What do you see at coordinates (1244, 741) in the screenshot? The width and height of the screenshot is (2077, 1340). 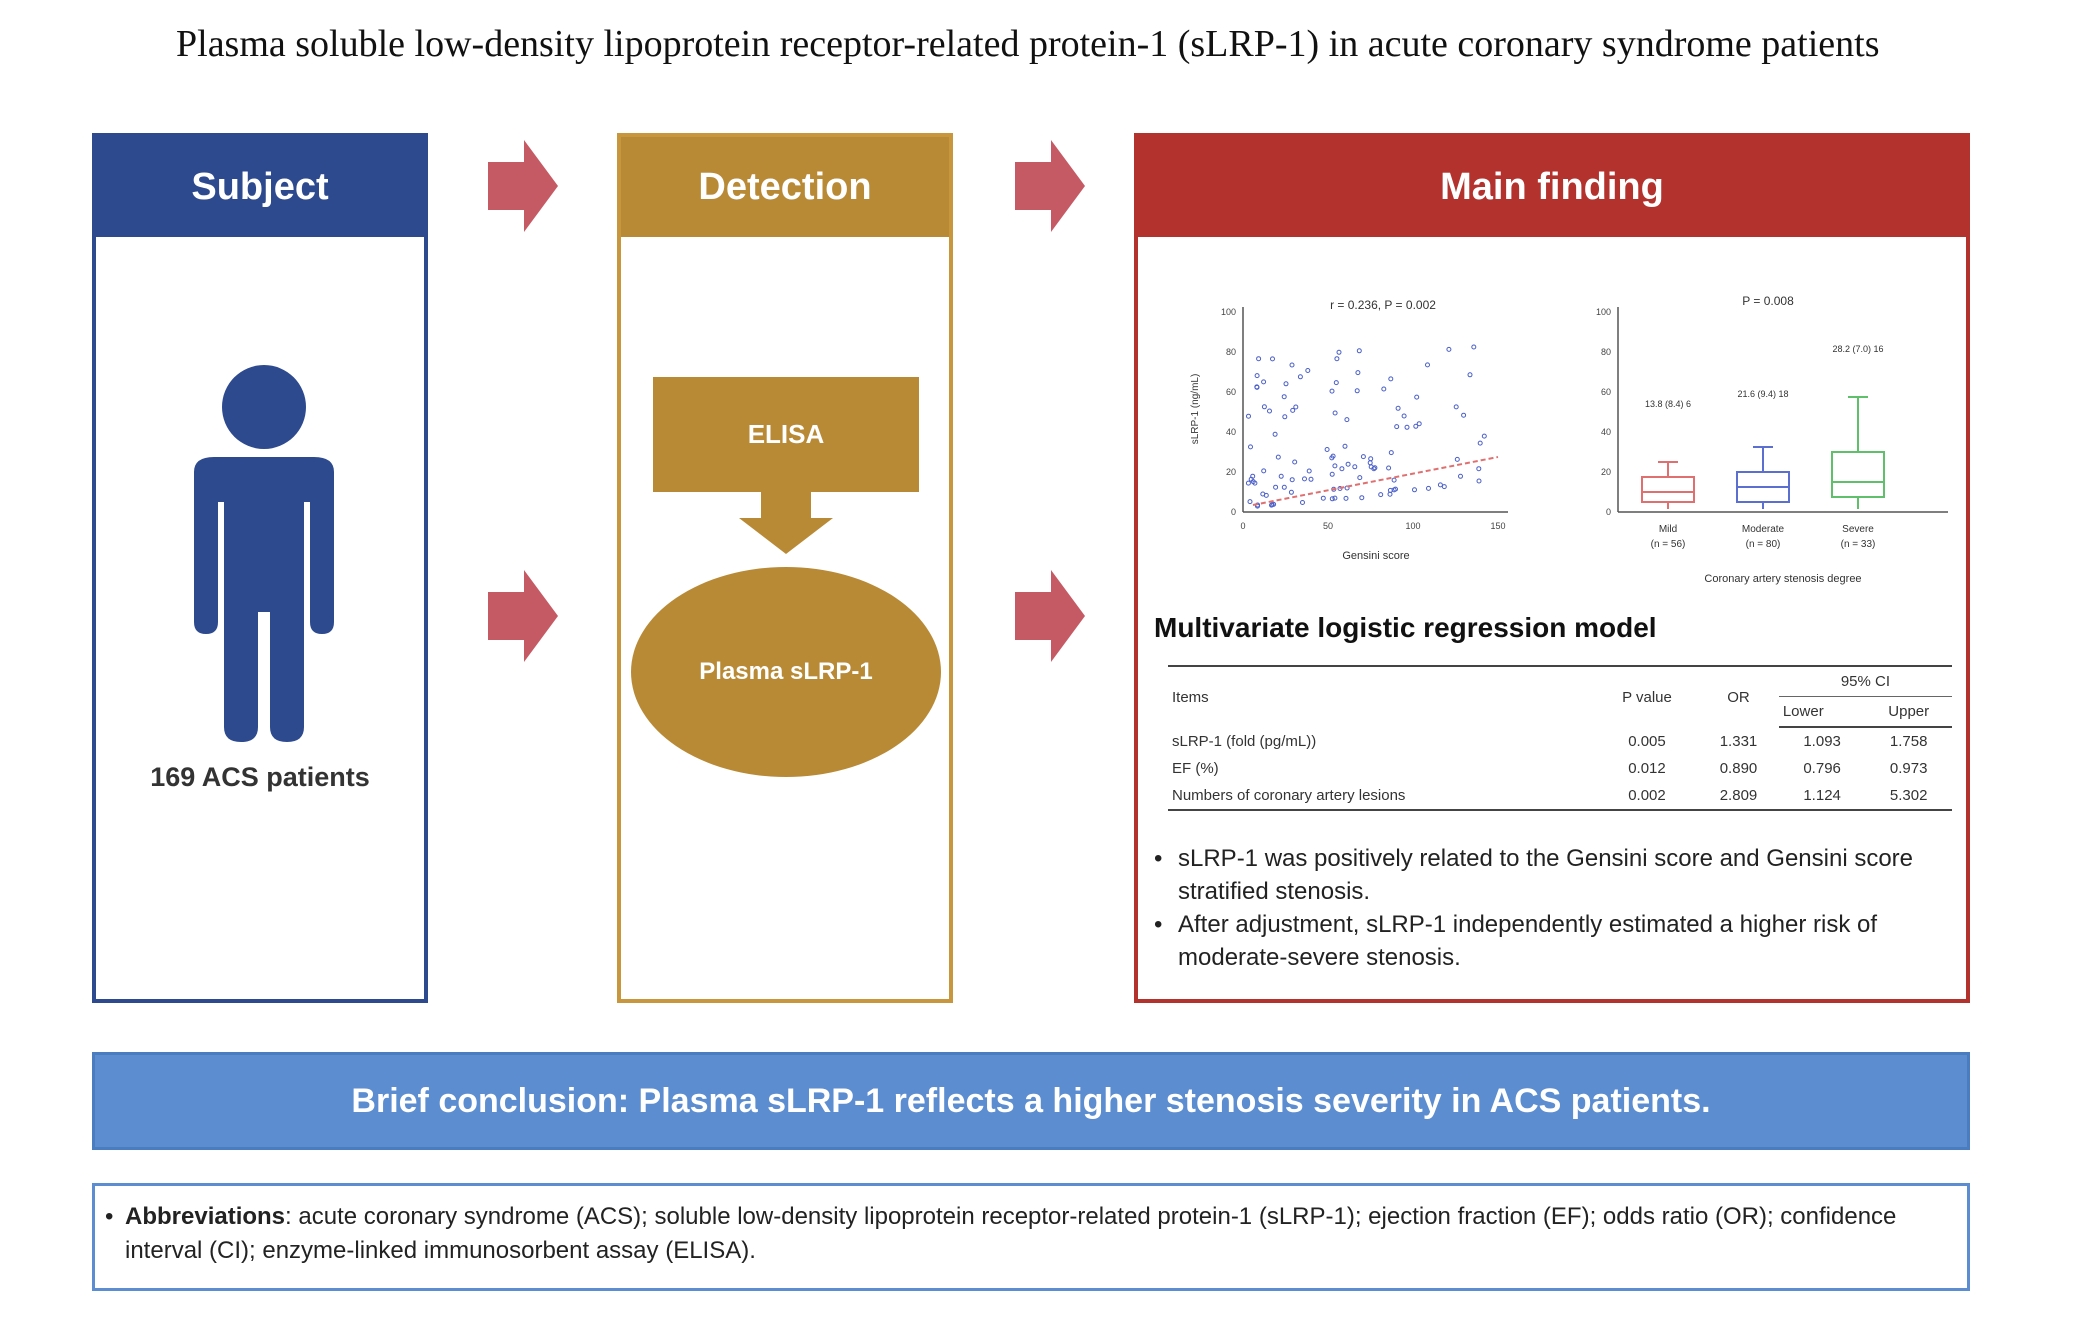 I see `table-cell: sLRP-1 (fold (pg/mL))` at bounding box center [1244, 741].